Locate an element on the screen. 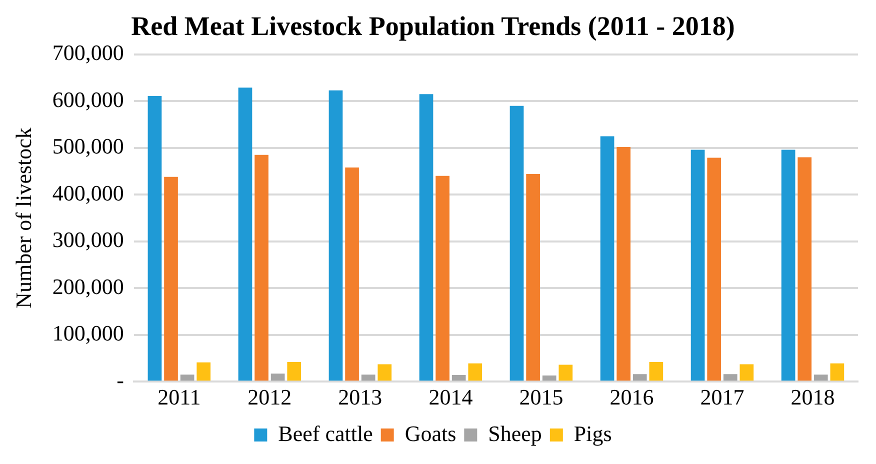 This screenshot has width=876, height=464. y-tick-label: 600,000 is located at coordinates (88, 99).